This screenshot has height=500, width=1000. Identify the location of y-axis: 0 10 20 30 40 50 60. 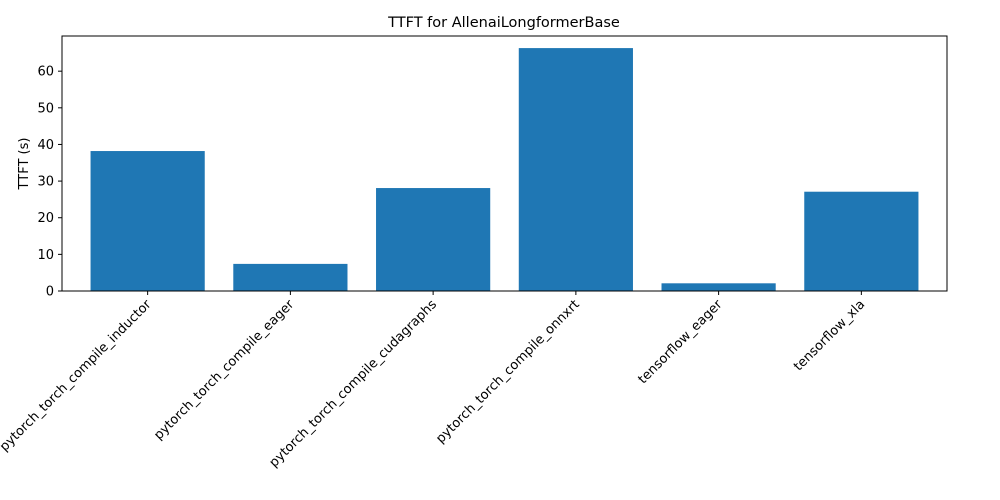
(49, 182).